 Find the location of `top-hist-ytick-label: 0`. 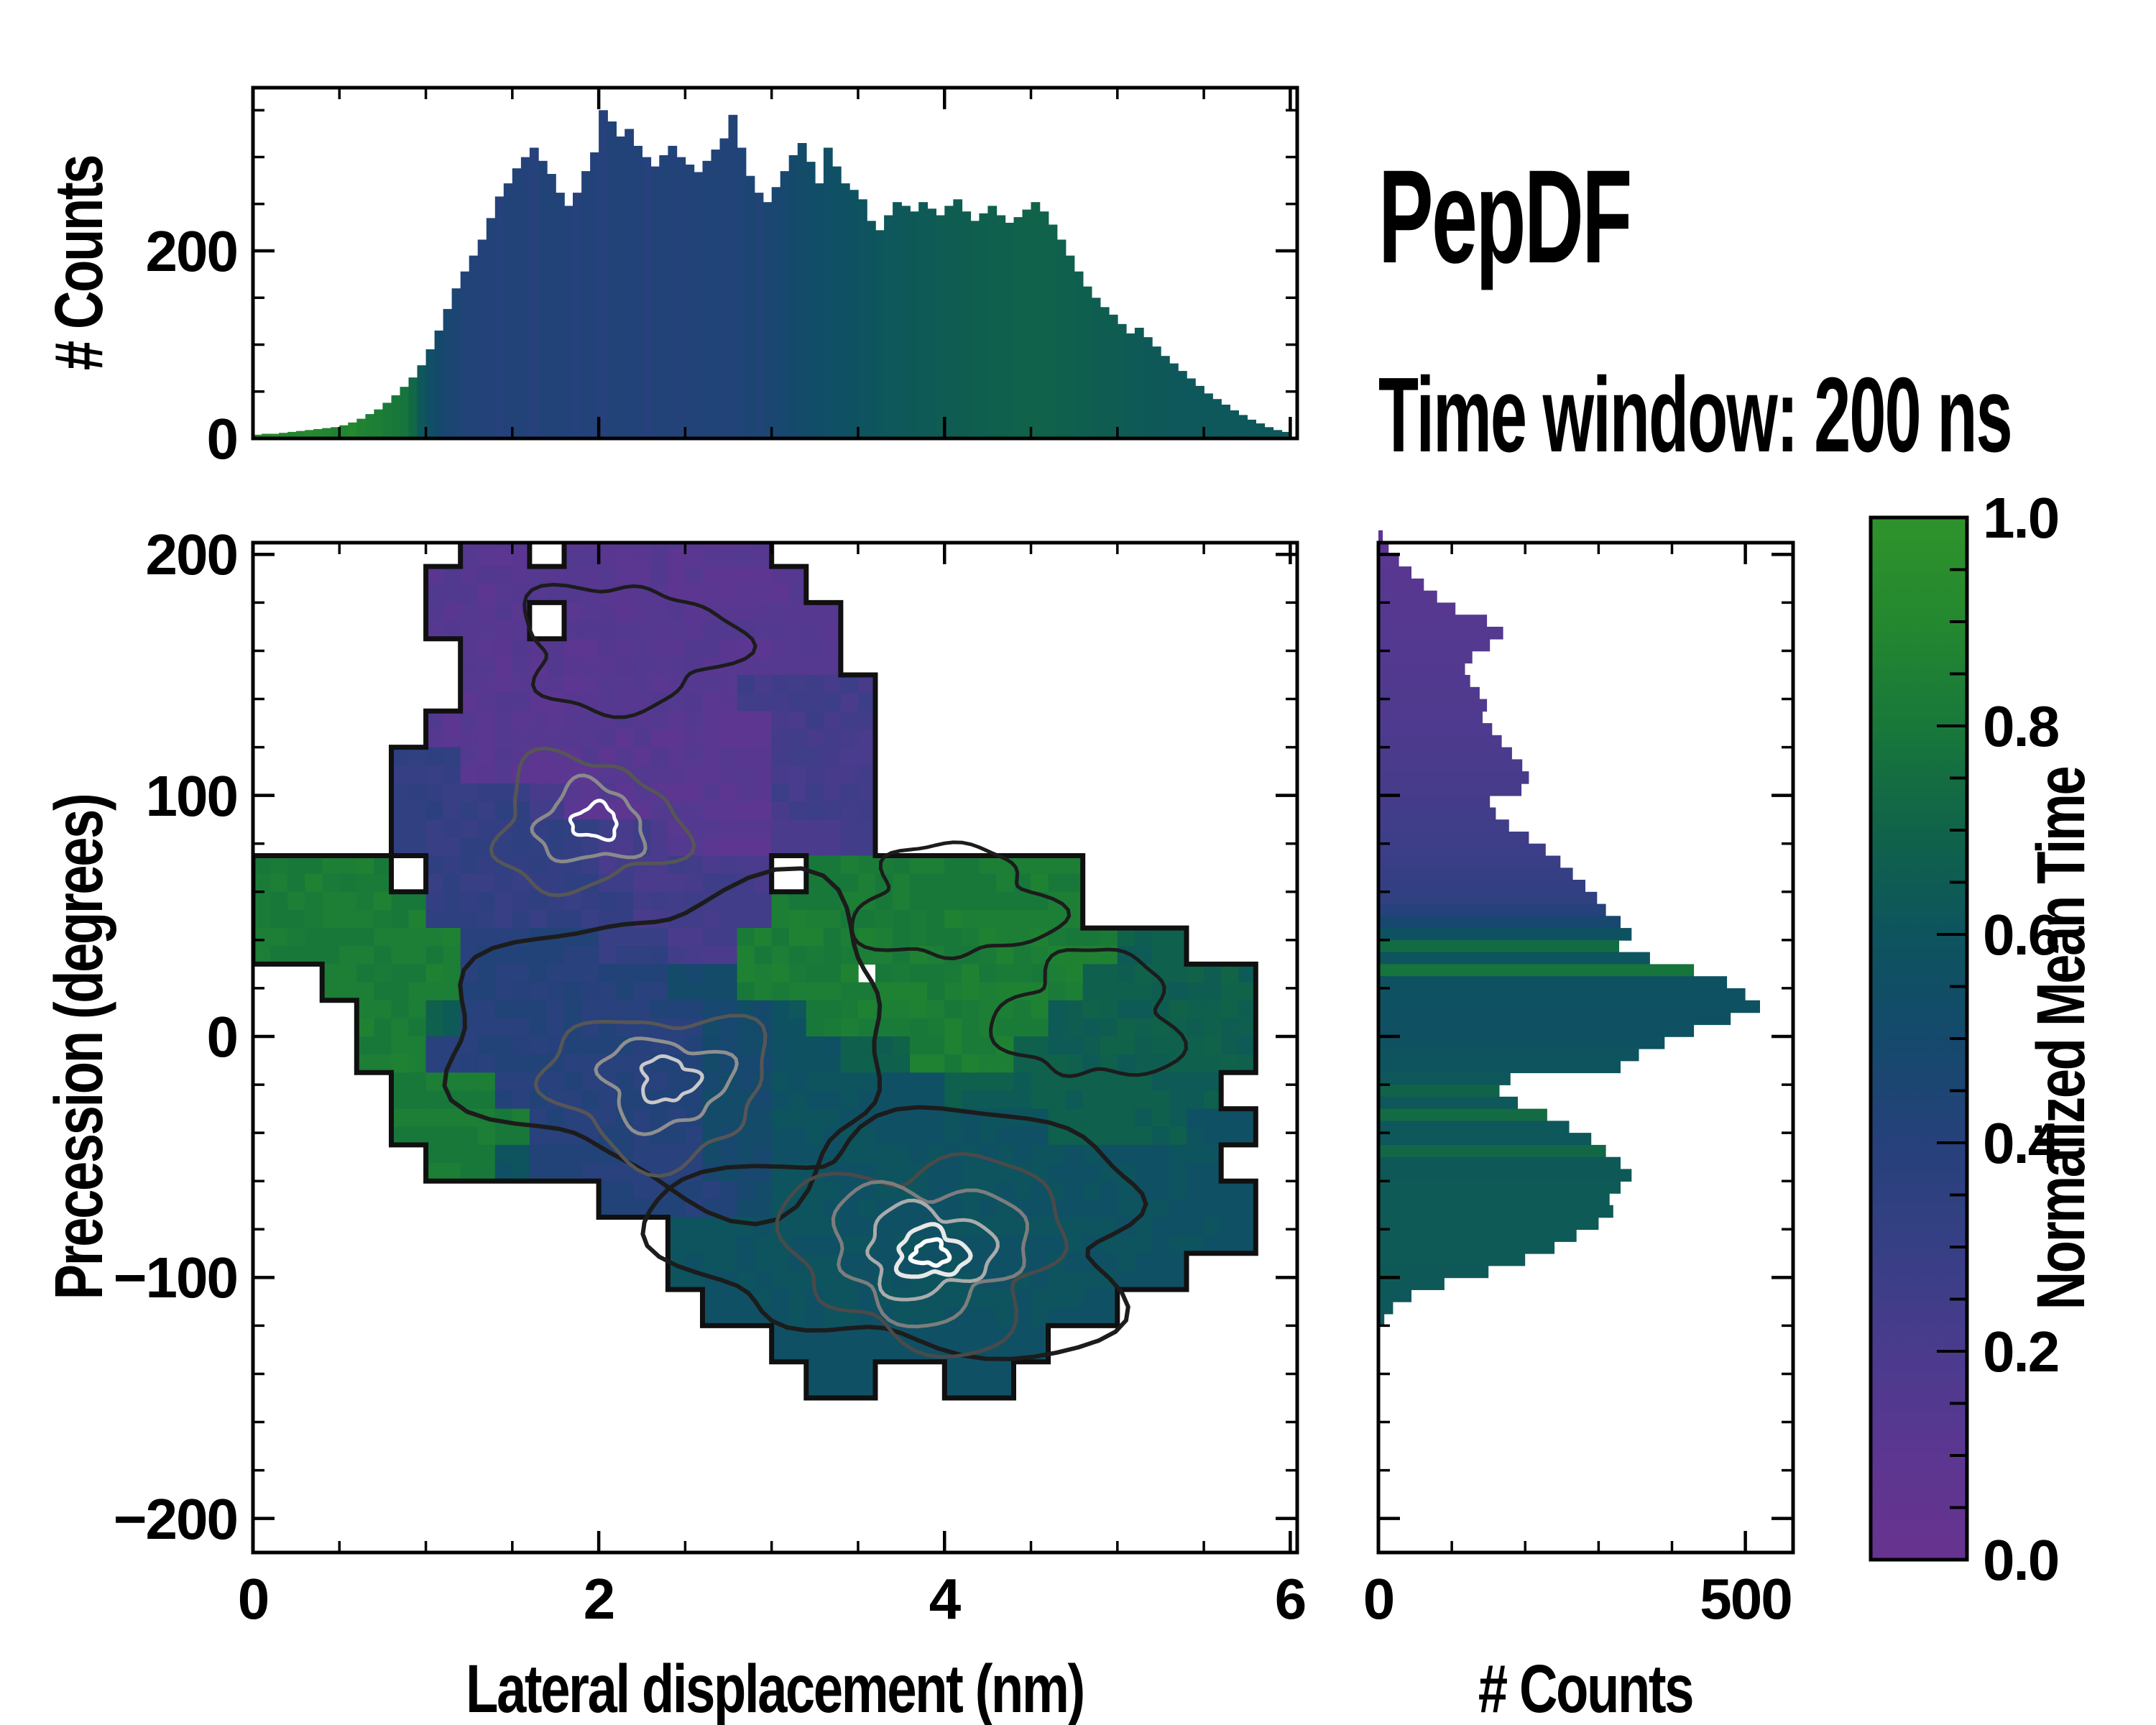

top-hist-ytick-label: 0 is located at coordinates (223, 439).